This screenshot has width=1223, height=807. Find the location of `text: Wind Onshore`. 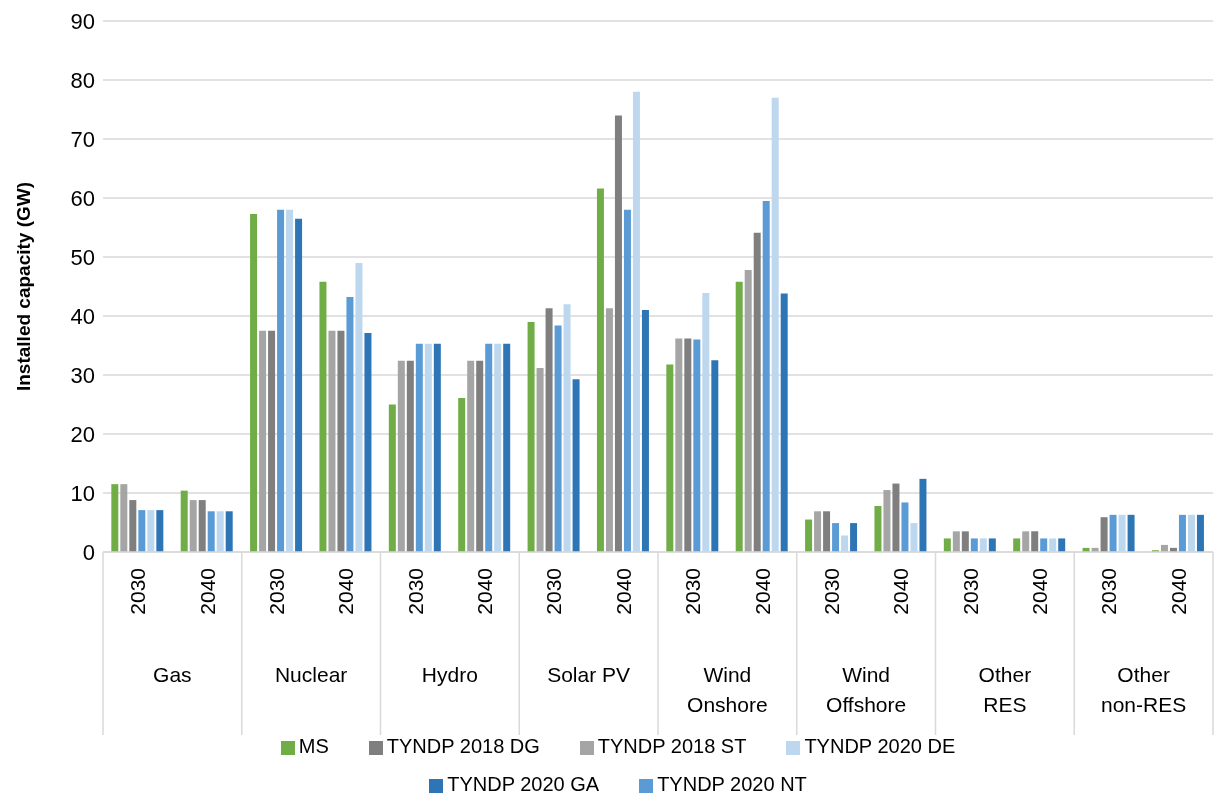

text: Wind Onshore is located at coordinates (727, 689).